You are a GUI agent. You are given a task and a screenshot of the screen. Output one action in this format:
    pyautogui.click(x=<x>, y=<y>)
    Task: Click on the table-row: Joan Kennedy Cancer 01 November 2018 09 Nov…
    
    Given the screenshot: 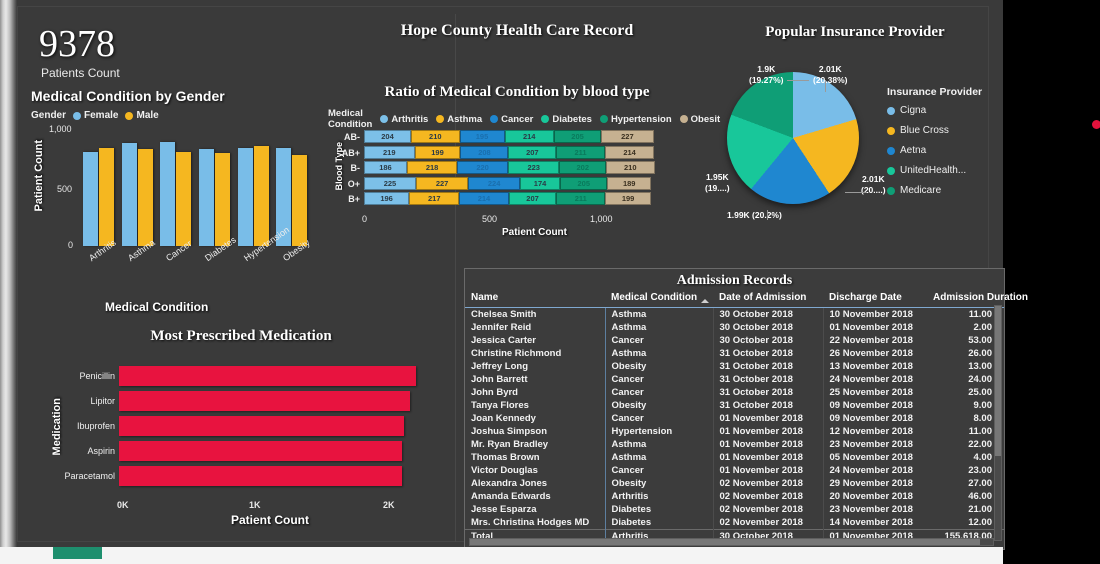 What is the action you would take?
    pyautogui.click(x=734, y=418)
    